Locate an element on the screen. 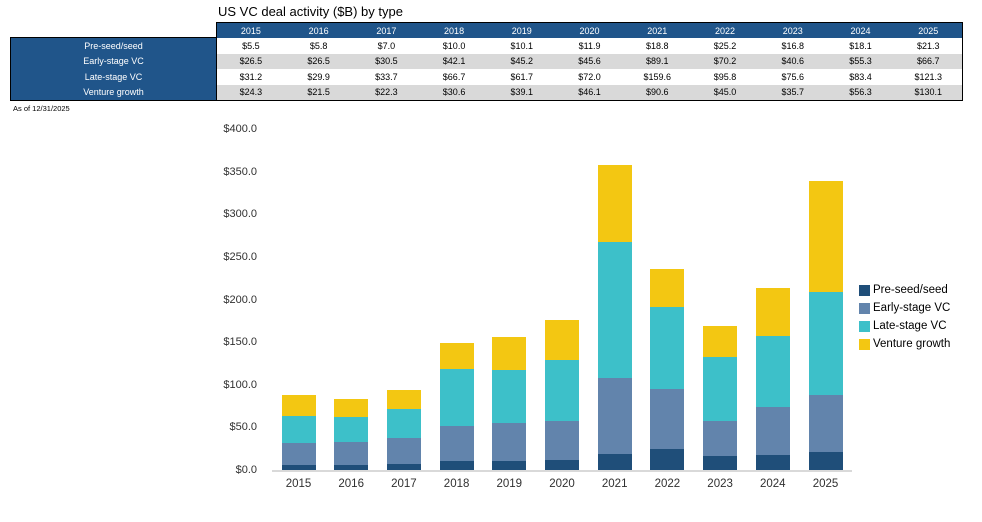 This screenshot has width=982, height=522. table-cell: $45.6 is located at coordinates (589, 61).